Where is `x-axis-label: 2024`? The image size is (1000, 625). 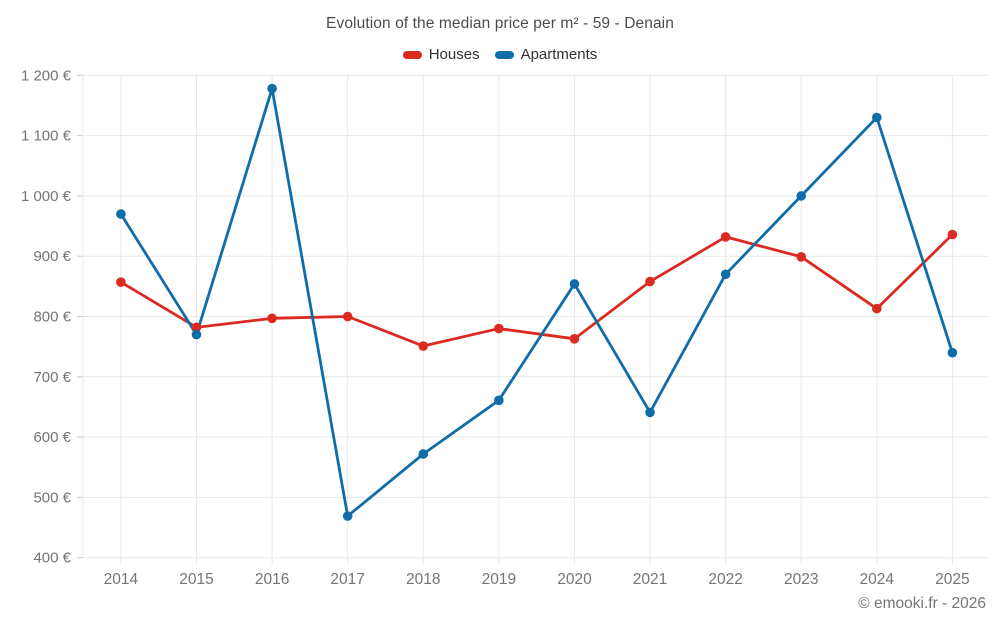 x-axis-label: 2024 is located at coordinates (877, 579).